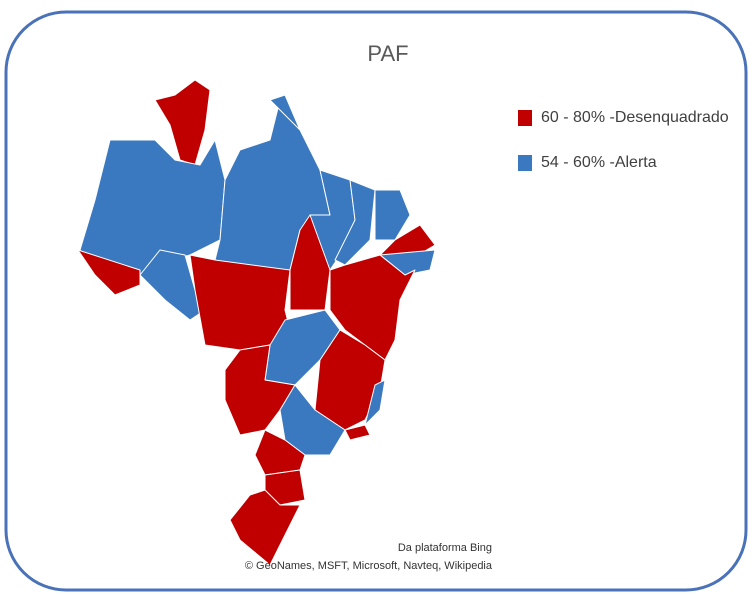 The height and width of the screenshot is (596, 752). Describe the element at coordinates (599, 162) in the screenshot. I see `legend-label: 54 - 60% -Alerta` at that location.